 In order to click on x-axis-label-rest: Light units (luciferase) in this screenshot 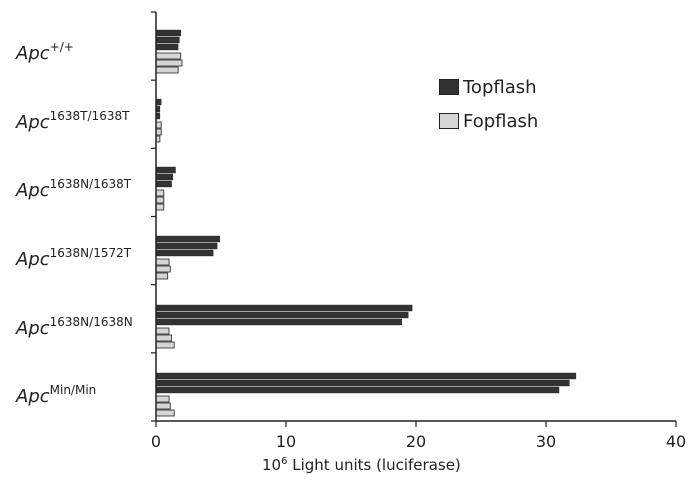, I will do `click(374, 465)`.